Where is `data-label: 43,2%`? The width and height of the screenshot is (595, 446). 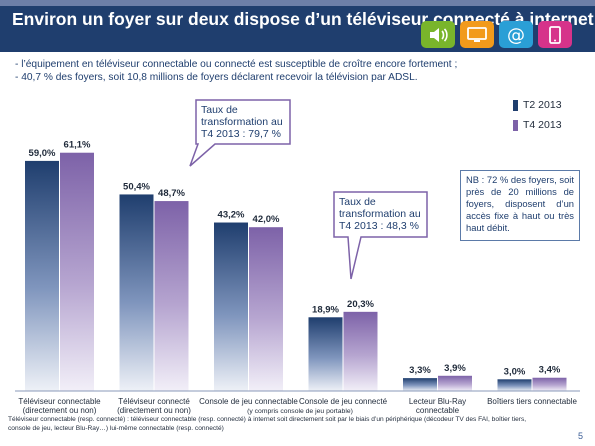
data-label: 43,2% is located at coordinates (231, 215).